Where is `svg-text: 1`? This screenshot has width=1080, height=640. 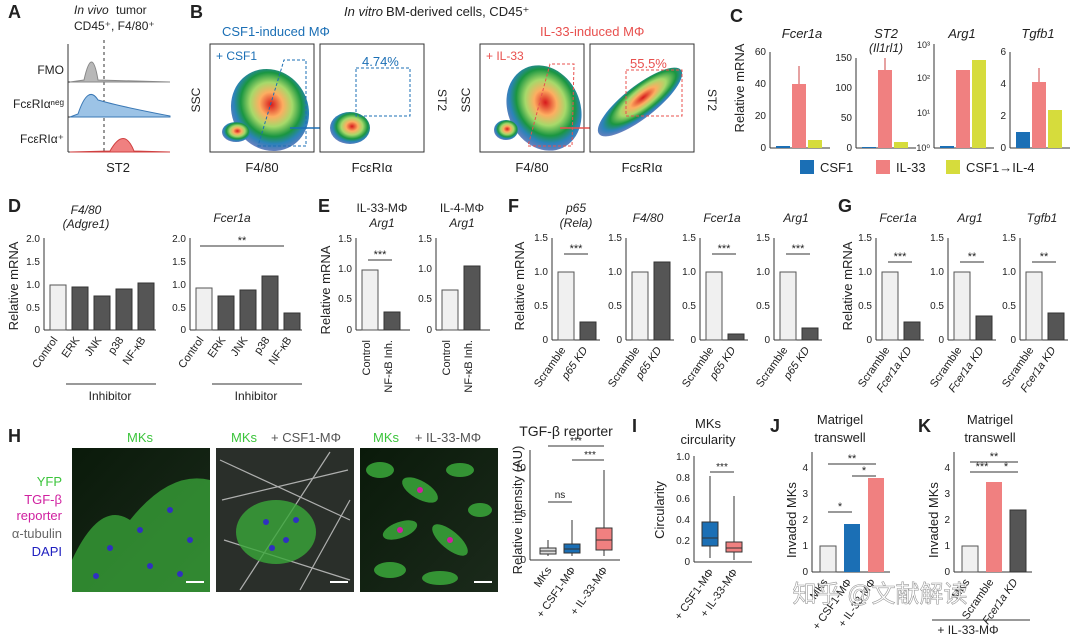
svg-text: 1 is located at coordinates (805, 546).